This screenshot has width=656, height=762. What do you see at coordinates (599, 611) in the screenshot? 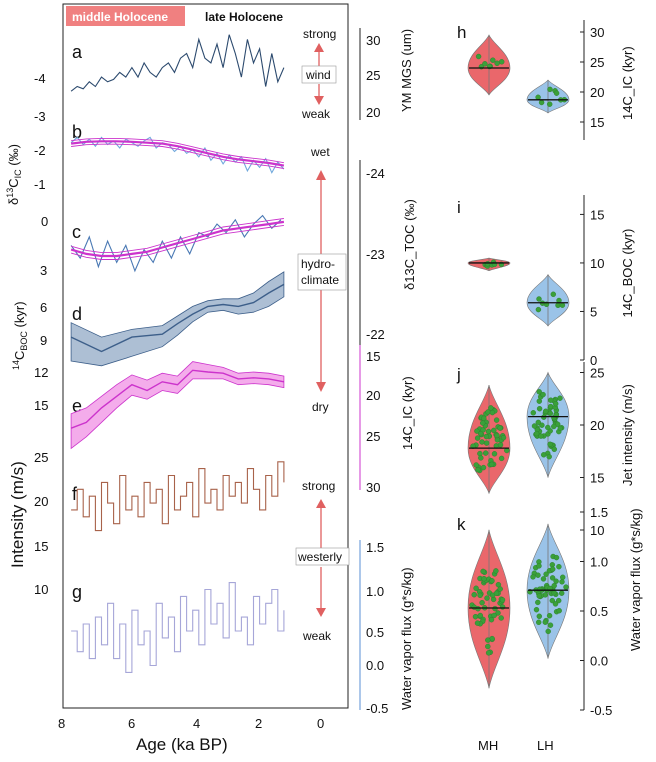
I see `panel-k-tick-2: 0.5` at bounding box center [599, 611].